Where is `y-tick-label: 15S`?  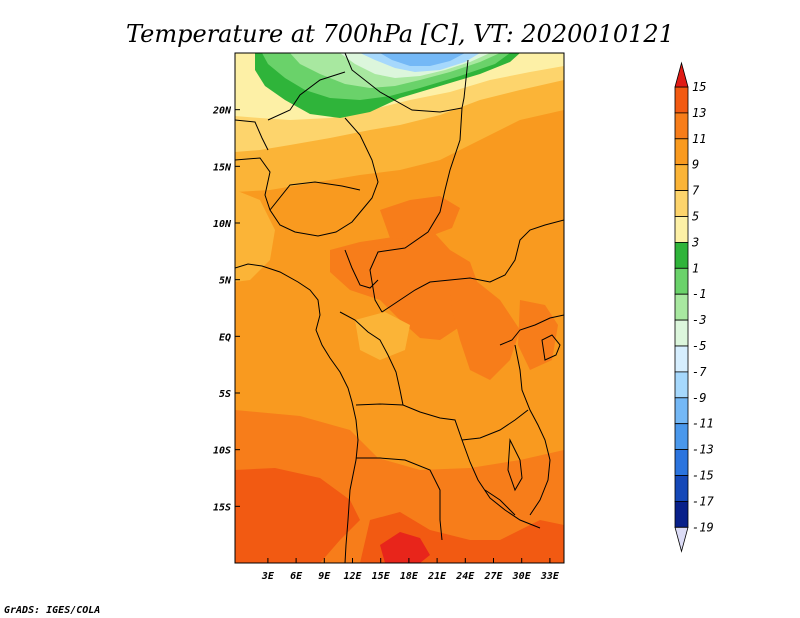
y-tick-label: 15S is located at coordinates (222, 507).